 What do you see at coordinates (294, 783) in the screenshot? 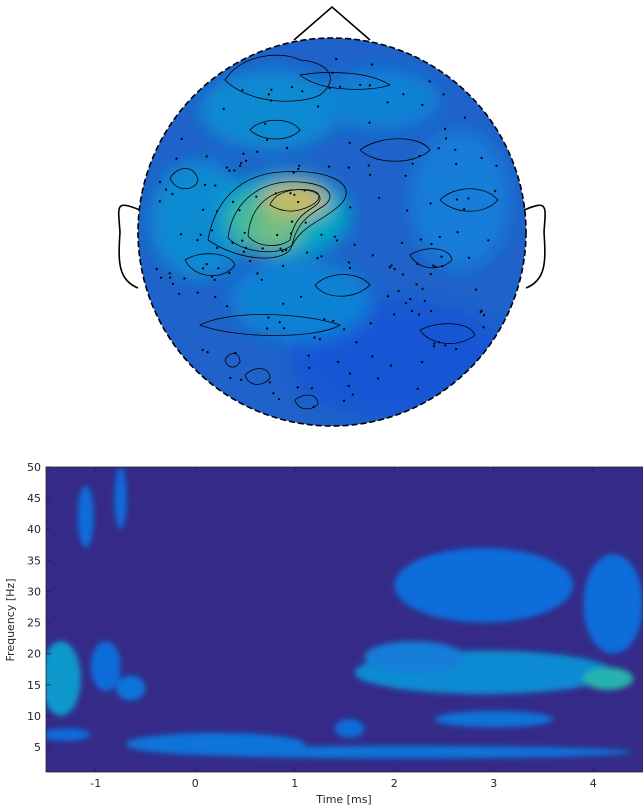
I see `x-tick-label: 1` at bounding box center [294, 783].